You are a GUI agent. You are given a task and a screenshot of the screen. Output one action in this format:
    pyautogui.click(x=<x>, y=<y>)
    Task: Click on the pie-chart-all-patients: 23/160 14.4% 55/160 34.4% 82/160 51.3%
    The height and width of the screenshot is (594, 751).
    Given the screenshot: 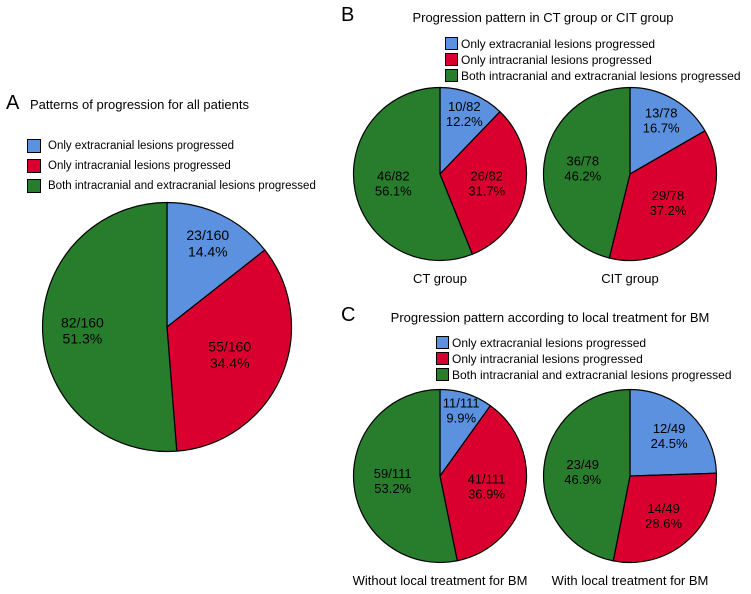 What is the action you would take?
    pyautogui.click(x=167, y=327)
    